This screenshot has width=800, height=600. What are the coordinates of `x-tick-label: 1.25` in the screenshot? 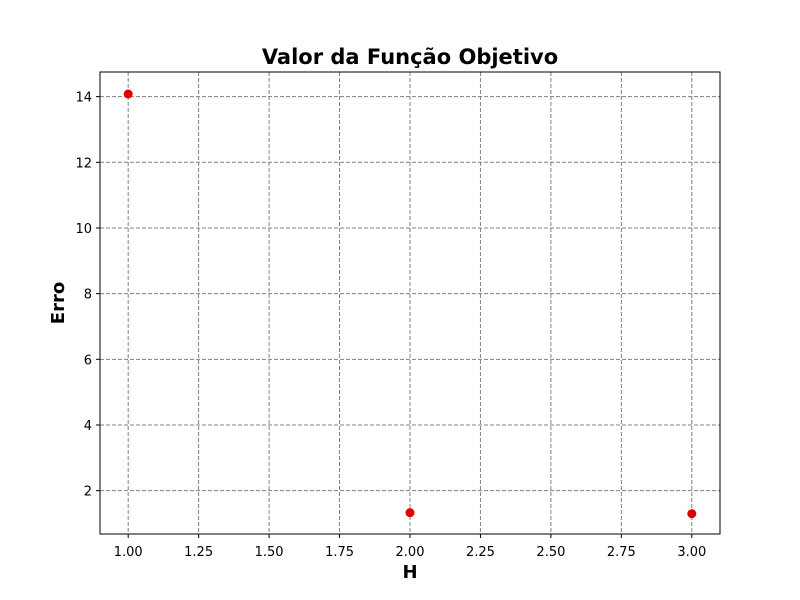 It's located at (198, 552).